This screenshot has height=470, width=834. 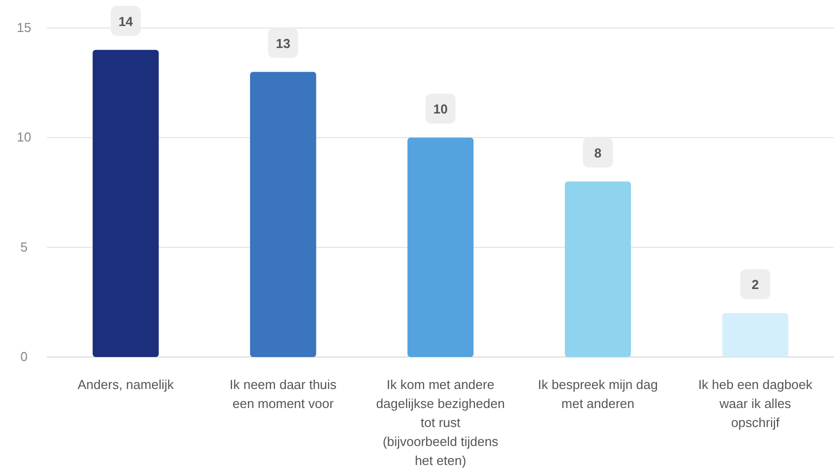 What do you see at coordinates (440, 109) in the screenshot?
I see `data-label: 10` at bounding box center [440, 109].